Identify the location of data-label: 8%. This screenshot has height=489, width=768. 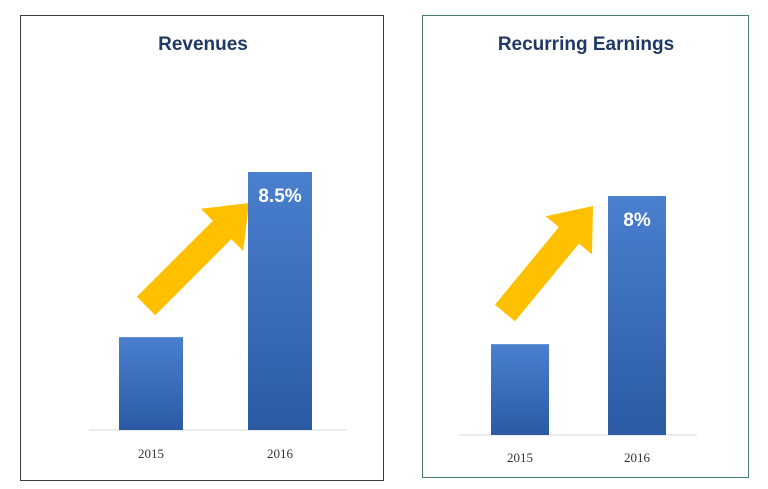
(637, 220).